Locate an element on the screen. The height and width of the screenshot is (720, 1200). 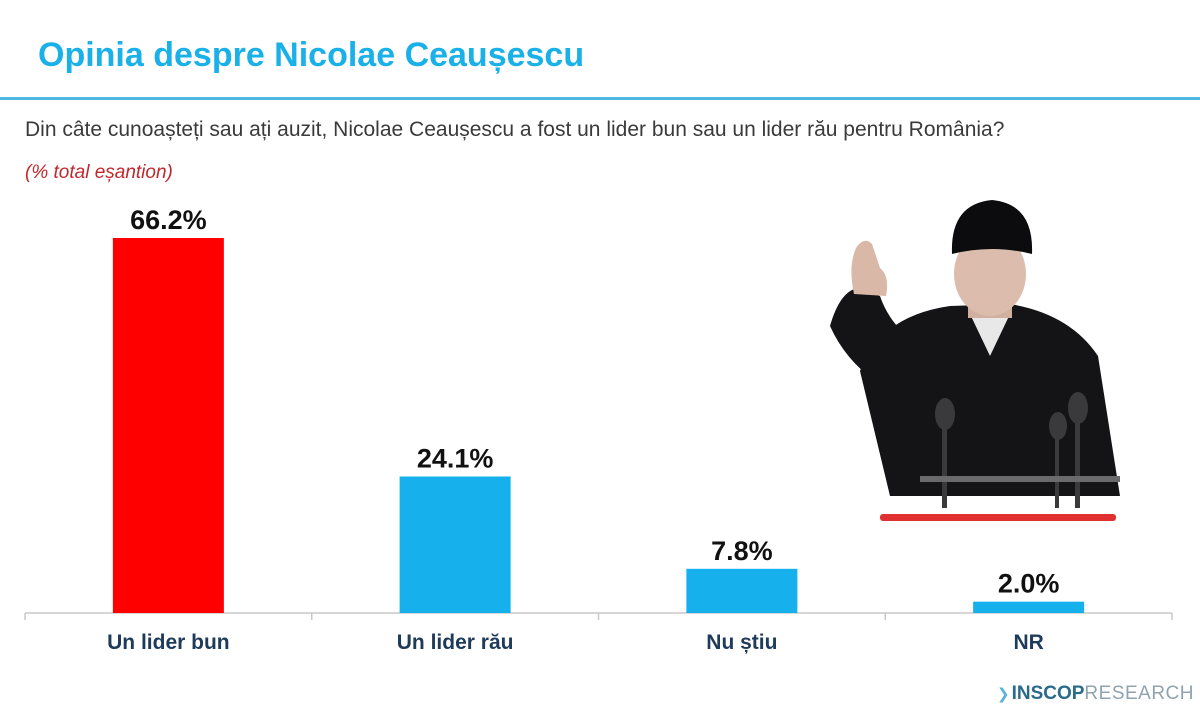
category-label-1: Un lider rău is located at coordinates (455, 642).